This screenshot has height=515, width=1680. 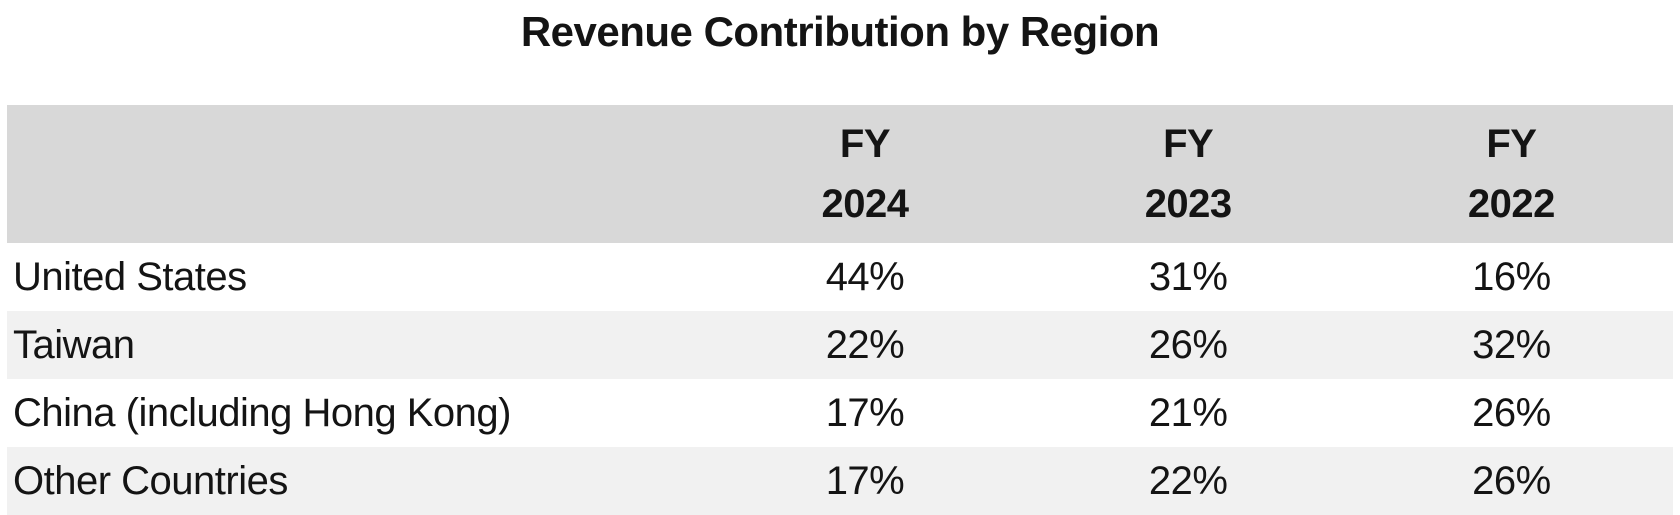 What do you see at coordinates (865, 144) in the screenshot?
I see `header-fy2024-line1: FY` at bounding box center [865, 144].